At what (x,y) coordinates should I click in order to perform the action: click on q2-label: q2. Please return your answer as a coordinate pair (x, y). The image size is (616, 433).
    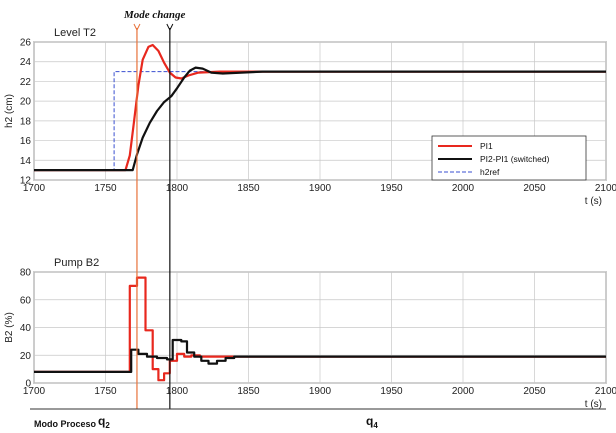
    Looking at the image, I should click on (104, 422).